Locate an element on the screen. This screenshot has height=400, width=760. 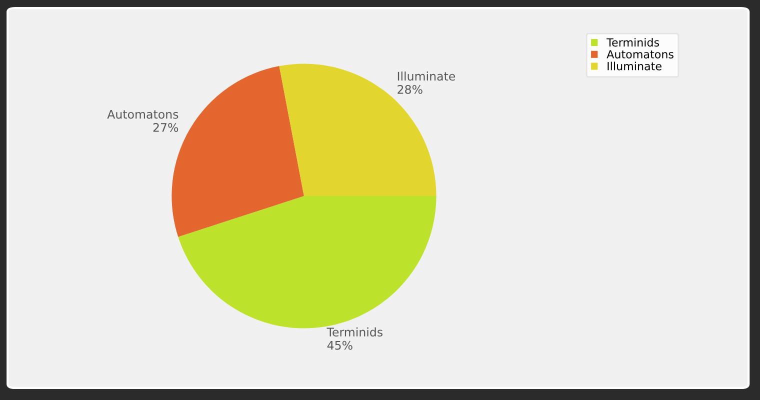
legend-label: Illuminate is located at coordinates (635, 66).